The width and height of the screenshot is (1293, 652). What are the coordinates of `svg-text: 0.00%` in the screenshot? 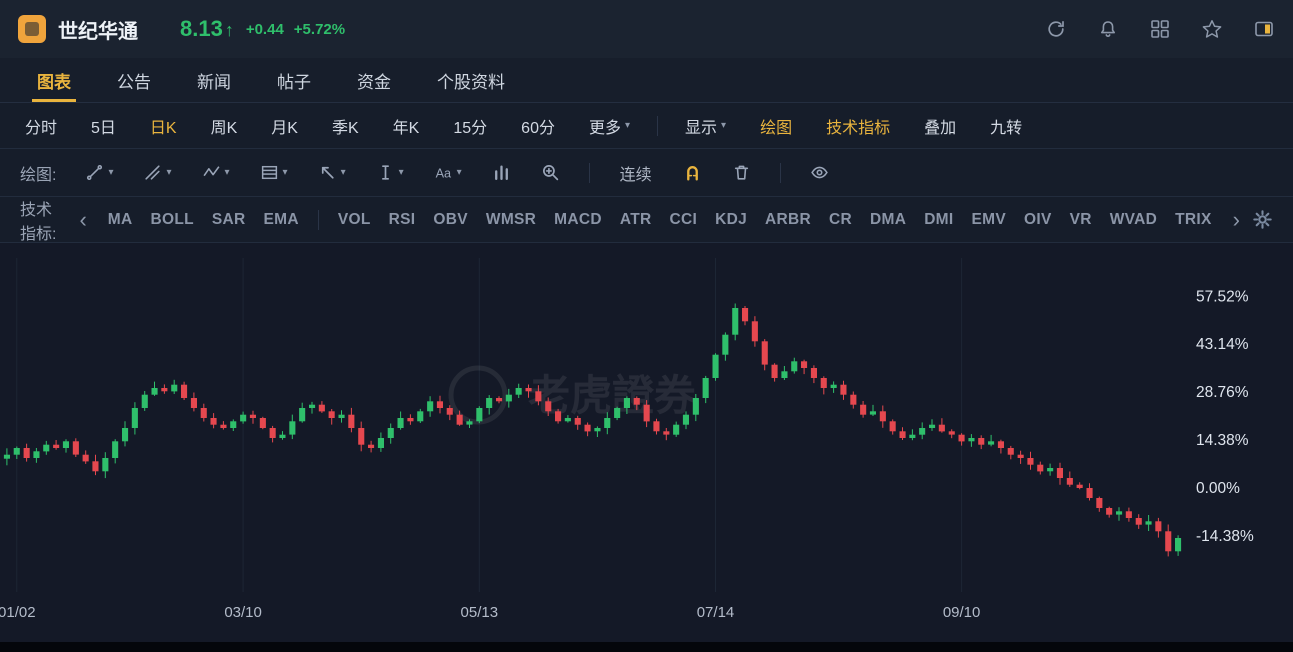 It's located at (1218, 488).